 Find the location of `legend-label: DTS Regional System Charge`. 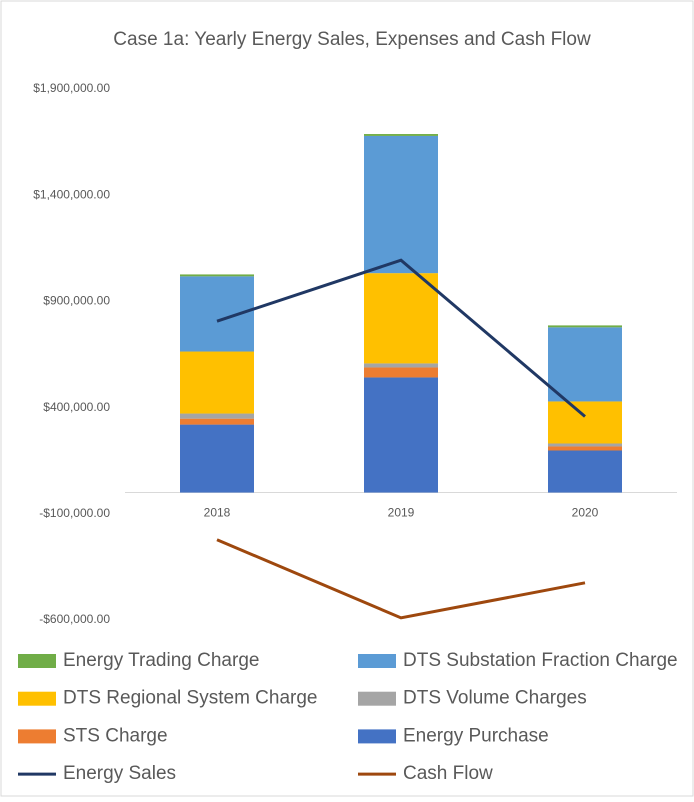

legend-label: DTS Regional System Charge is located at coordinates (190, 698).